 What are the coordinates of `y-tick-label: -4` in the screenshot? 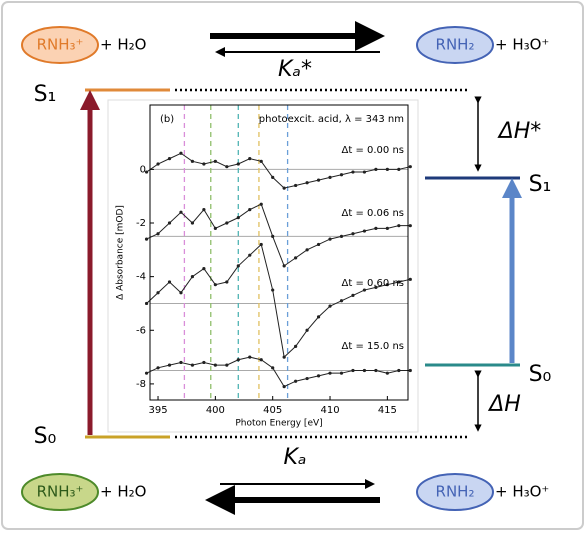 It's located at (141, 277).